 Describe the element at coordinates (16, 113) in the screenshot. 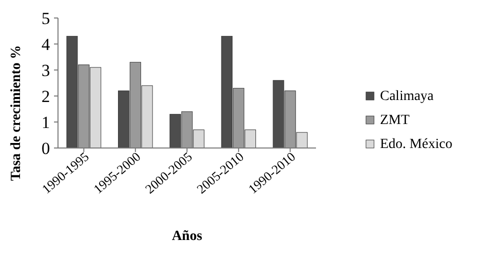

I see `y-axis-title: Tasa de crecimiento %` at that location.